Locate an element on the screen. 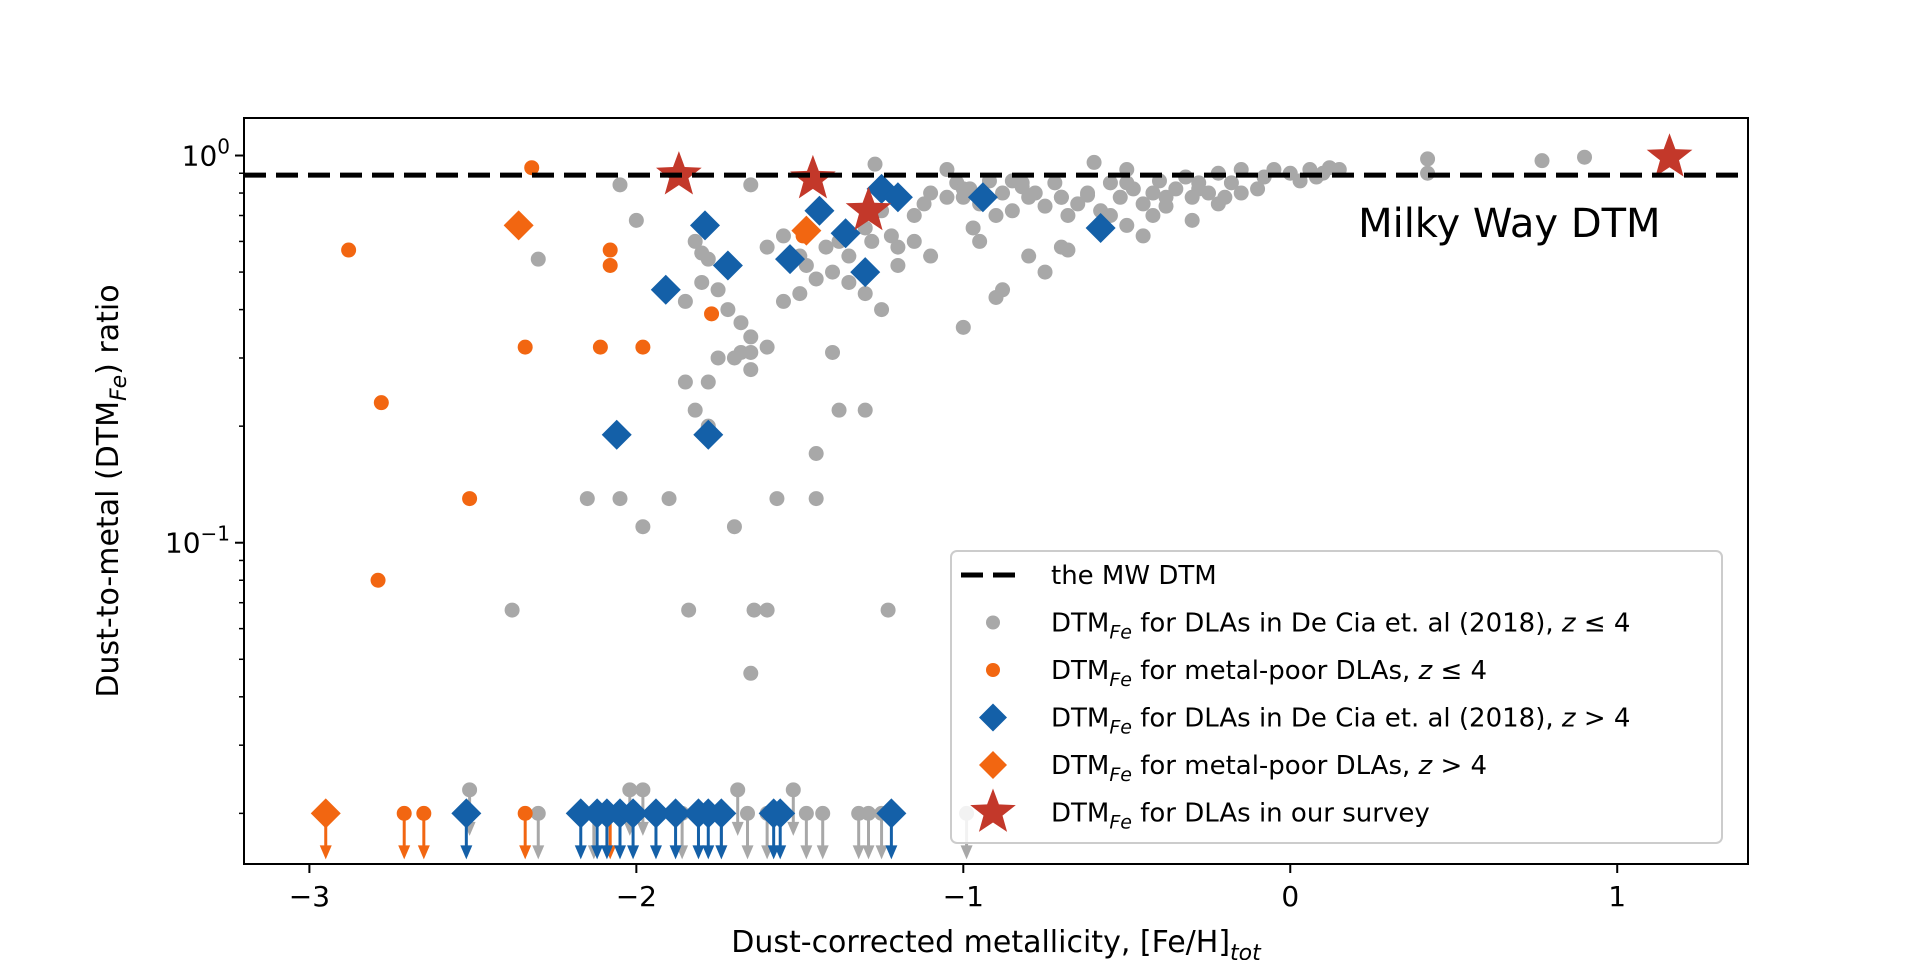 The height and width of the screenshot is (960, 1920). legend-entry: DTMFe for metal-poor DLAs, z ≤ 4 is located at coordinates (1236, 673).